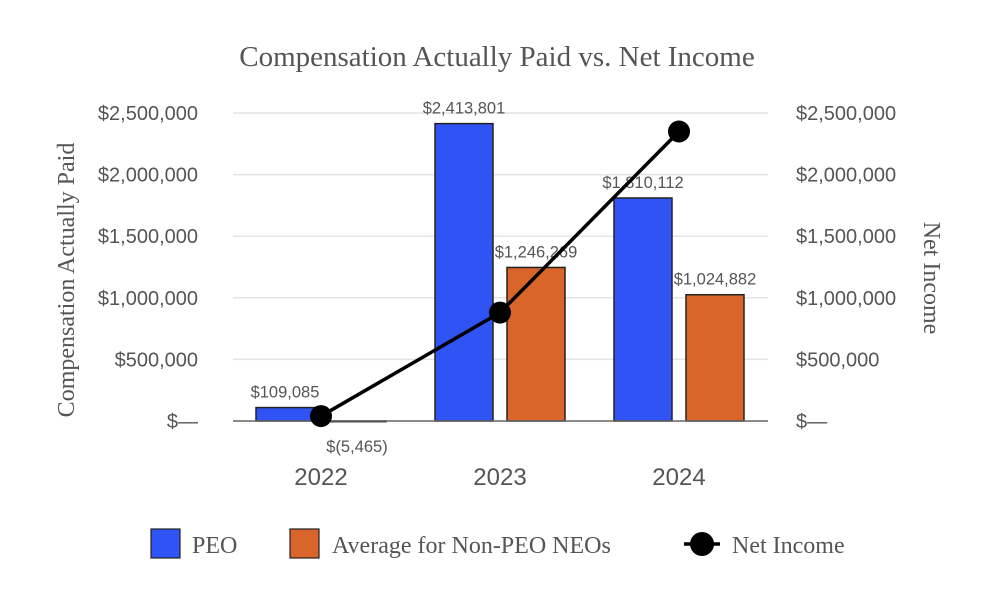  I want to click on right-tick-label: $2,000,000, so click(846, 176).